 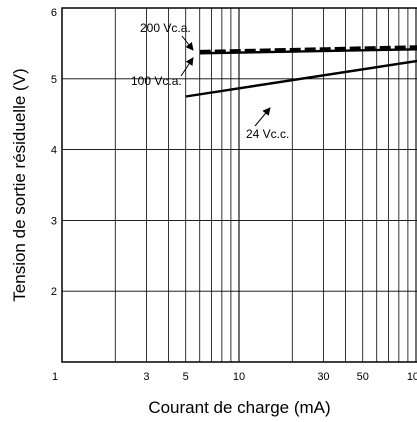 I want to click on x-tick-label: 1, so click(x=55, y=377).